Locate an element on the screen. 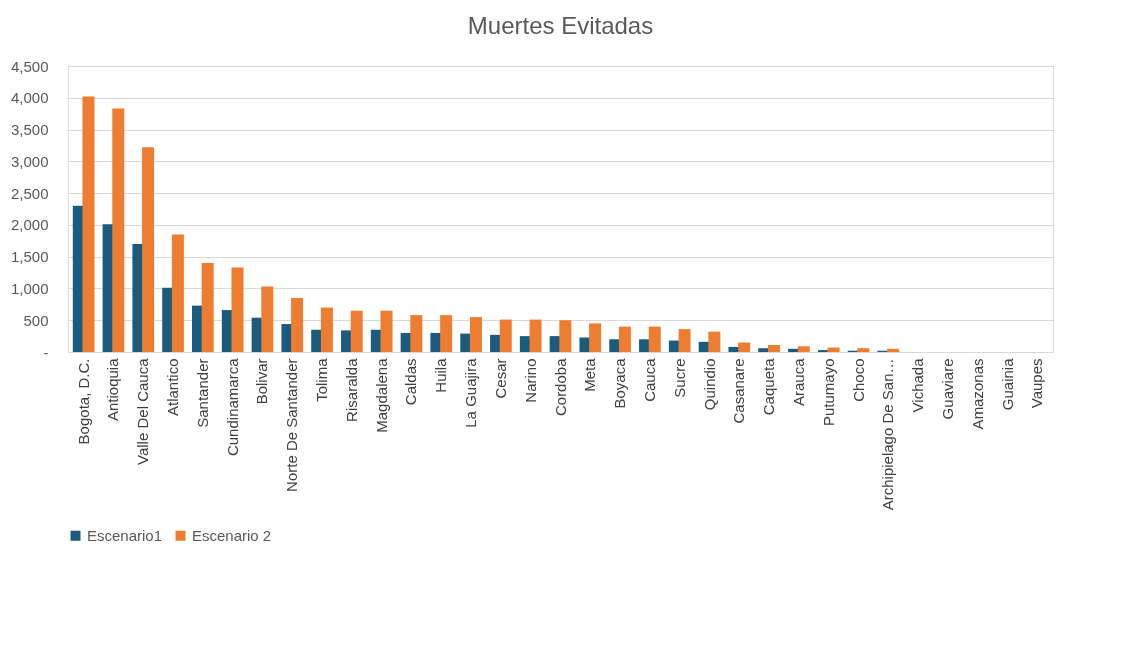  x-tick-label: Magdalena is located at coordinates (381, 395).